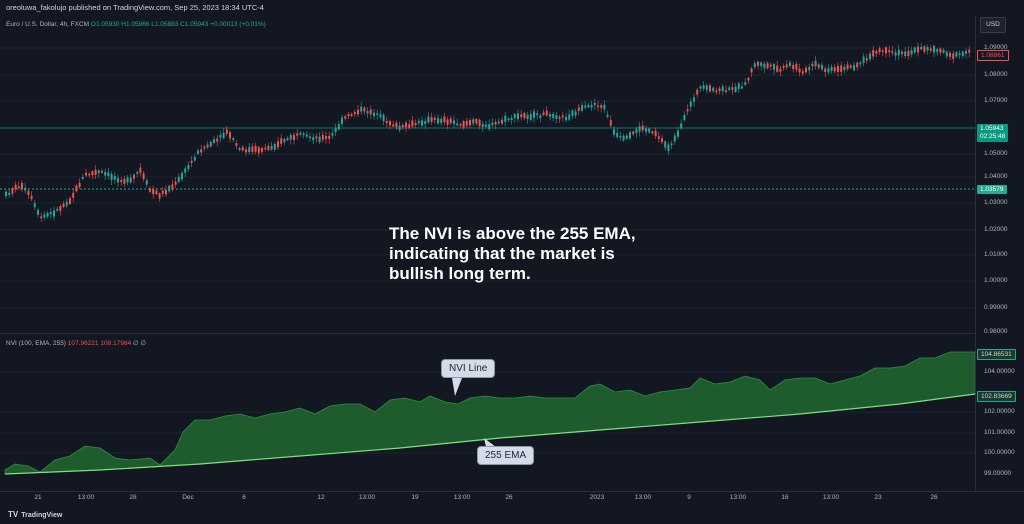  I want to click on last-price-tag: 1.05943 02:25:48, so click(993, 133).